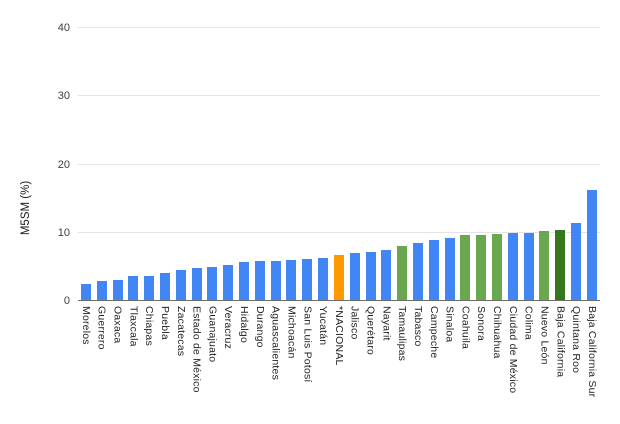 Image resolution: width=620 pixels, height=424 pixels. I want to click on x-label-slot: Querétaro, so click(371, 330).